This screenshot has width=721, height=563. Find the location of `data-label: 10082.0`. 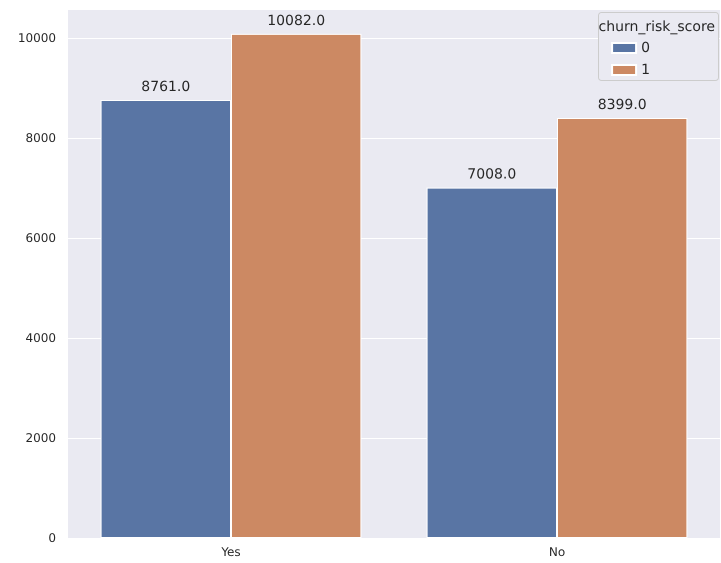

data-label: 10082.0 is located at coordinates (296, 20).